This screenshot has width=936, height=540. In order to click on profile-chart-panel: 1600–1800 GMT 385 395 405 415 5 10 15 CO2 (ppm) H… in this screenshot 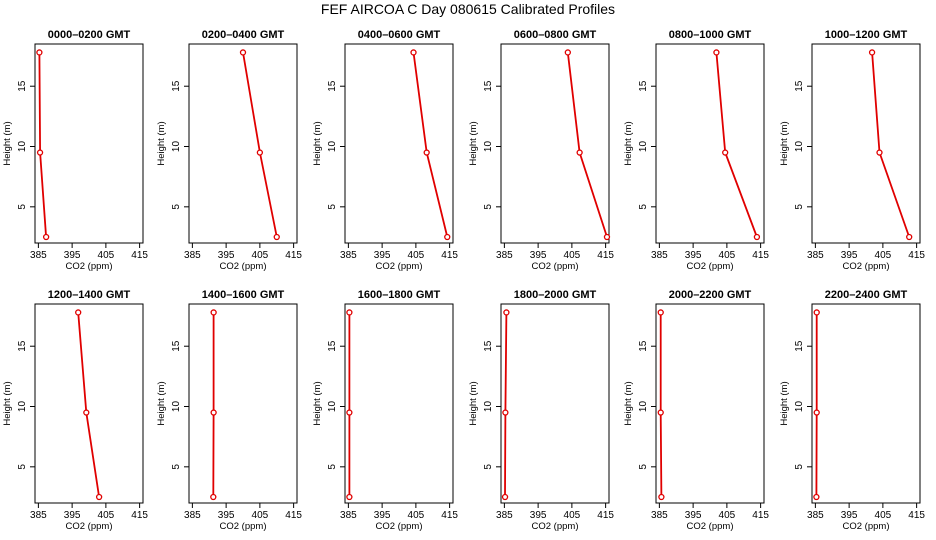, I will do `click(385, 410)`.